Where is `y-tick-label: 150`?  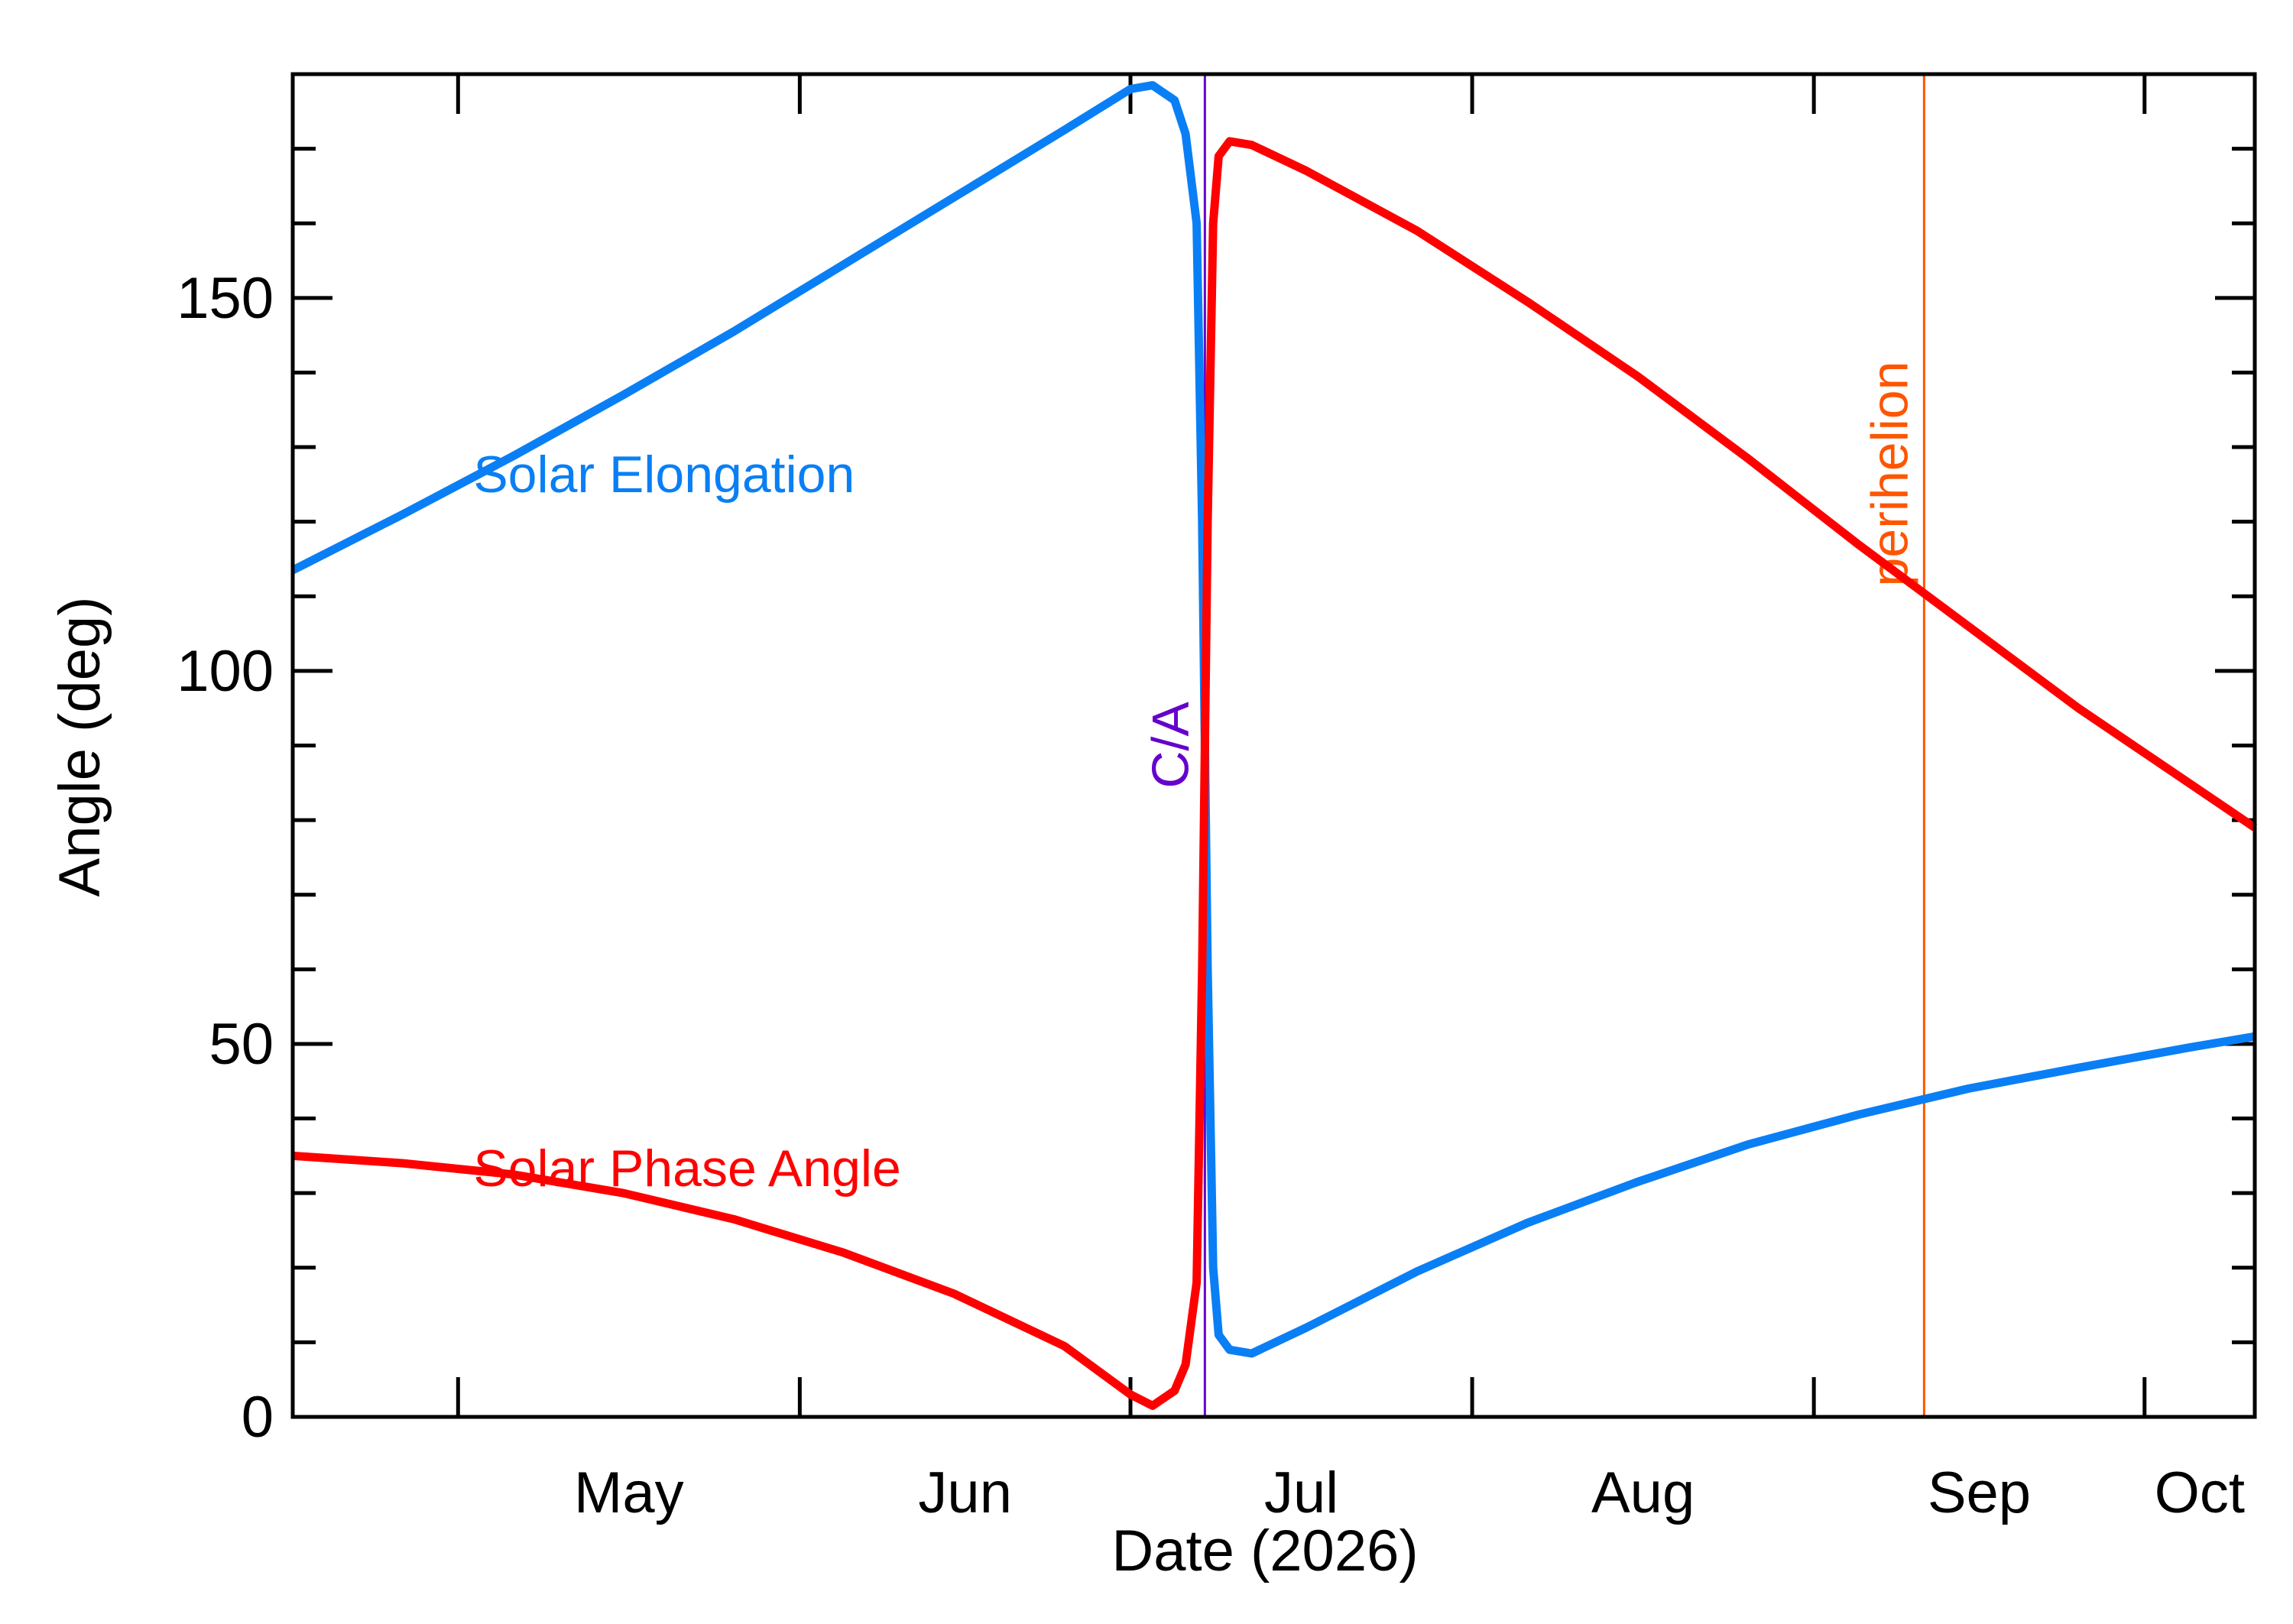
y-tick-label: 150 is located at coordinates (225, 298).